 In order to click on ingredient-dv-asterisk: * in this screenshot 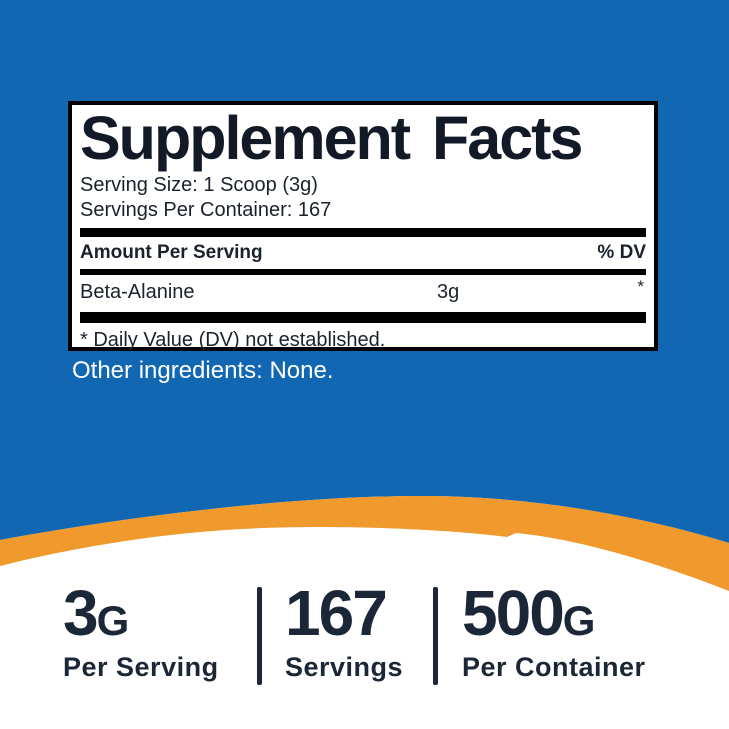, I will do `click(640, 286)`.